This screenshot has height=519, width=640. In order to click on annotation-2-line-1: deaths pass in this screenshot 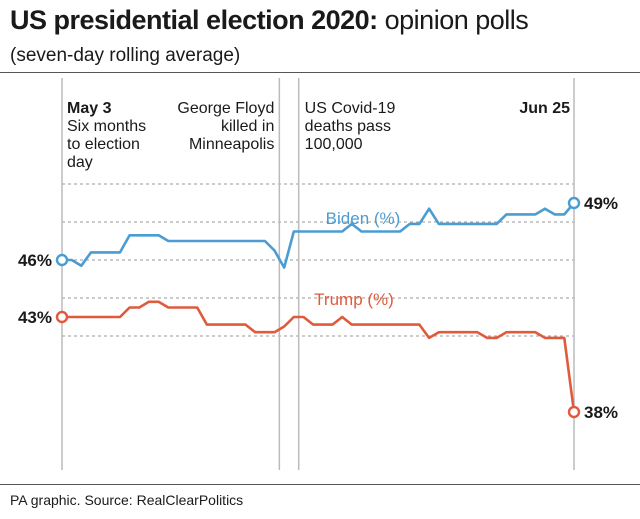, I will do `click(348, 126)`.